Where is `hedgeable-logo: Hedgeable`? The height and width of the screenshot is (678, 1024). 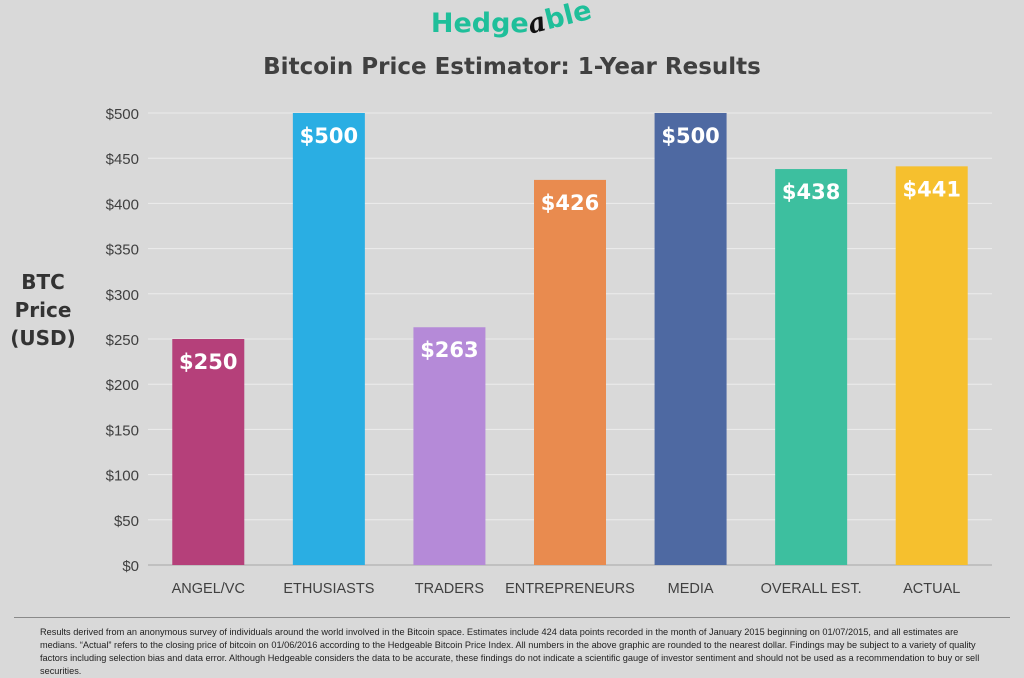 hedgeable-logo: Hedgeable is located at coordinates (512, 20).